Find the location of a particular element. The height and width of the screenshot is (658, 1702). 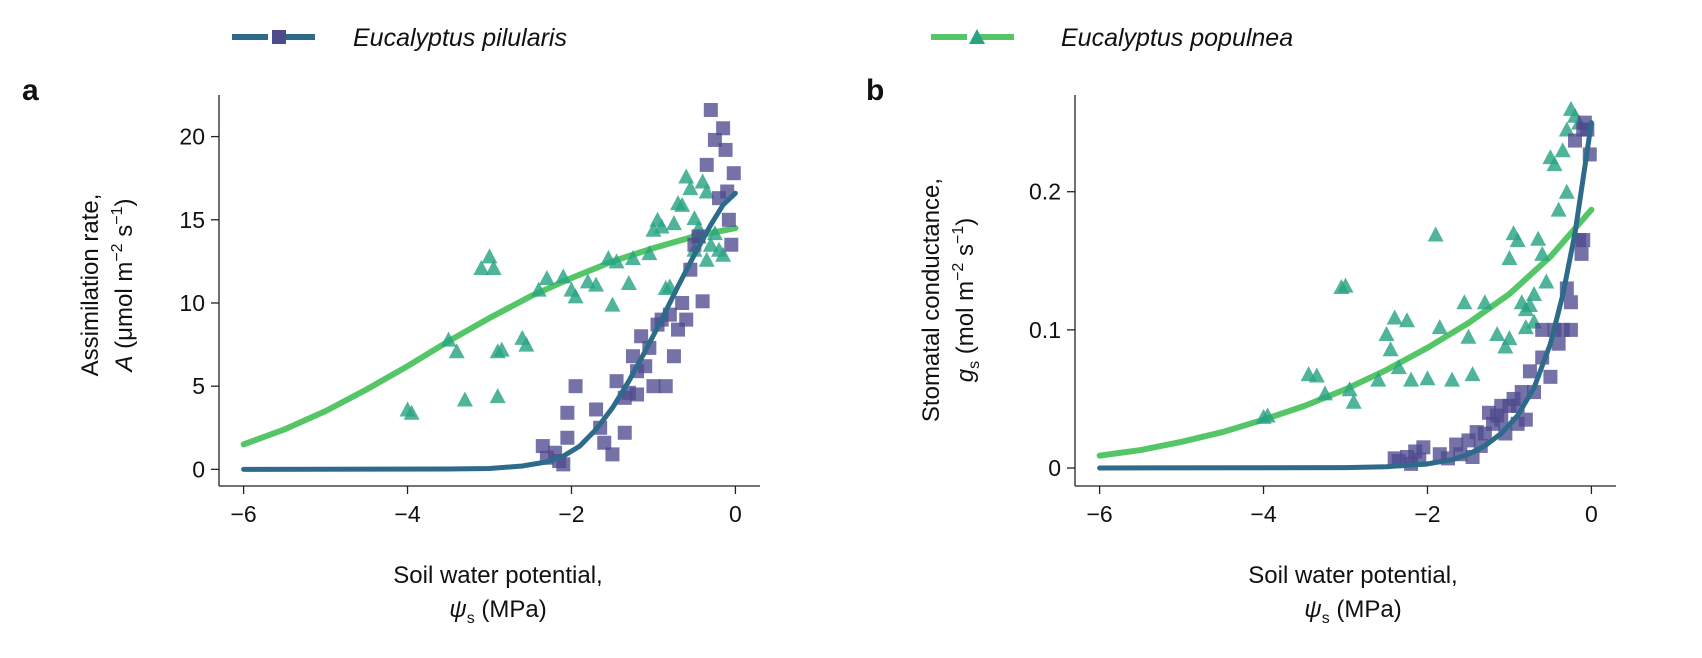

legend-entry-populnea: Eucalyptus populnea is located at coordinates (1112, 38).